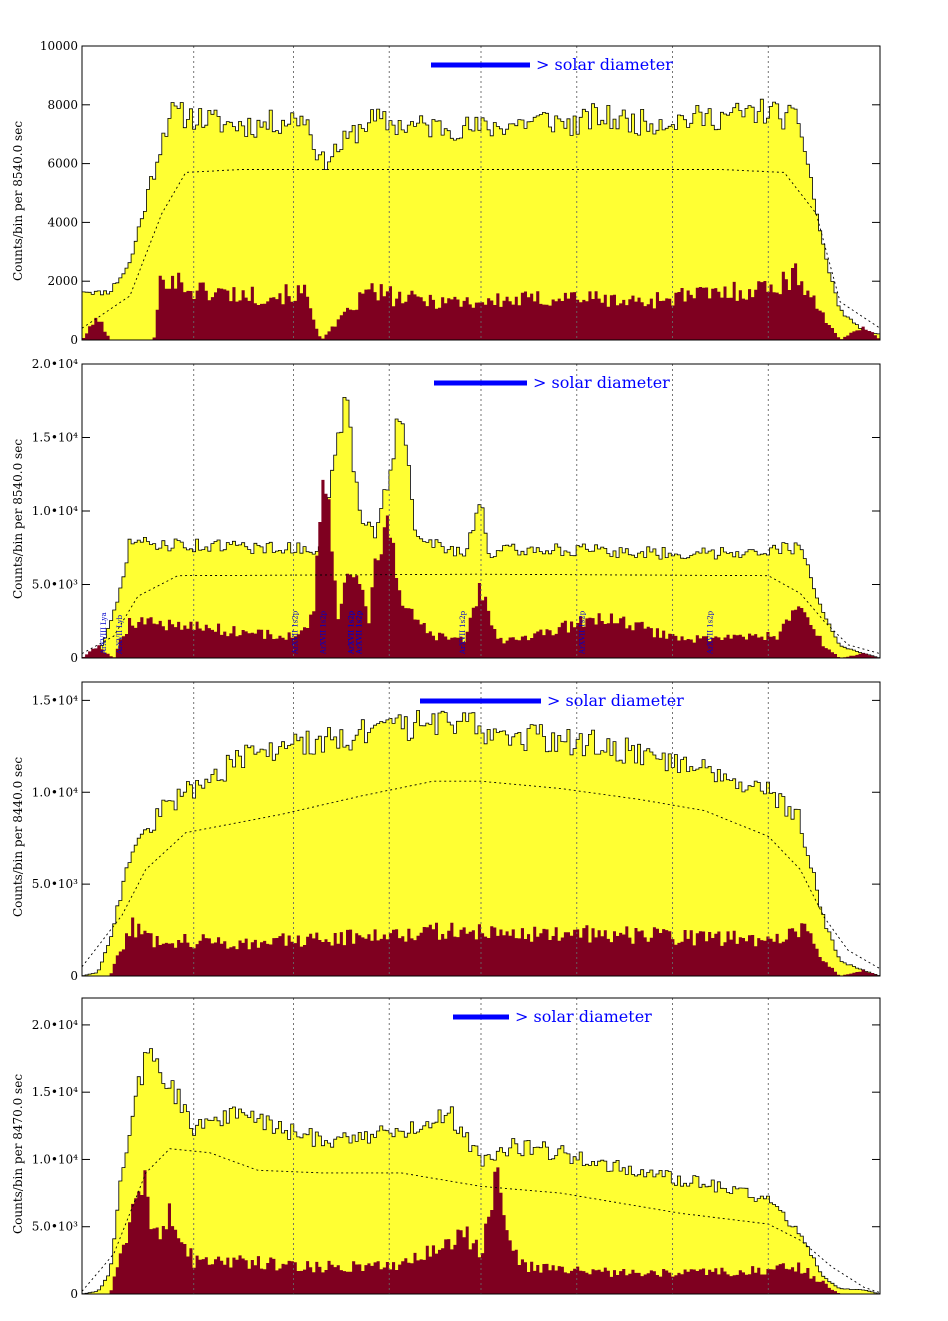 The height and width of the screenshot is (1321, 948). I want to click on line-id-label: ArXVII Lyb, so click(120, 634).